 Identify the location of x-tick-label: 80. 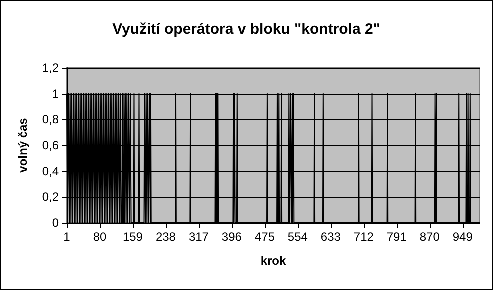
(100, 237).